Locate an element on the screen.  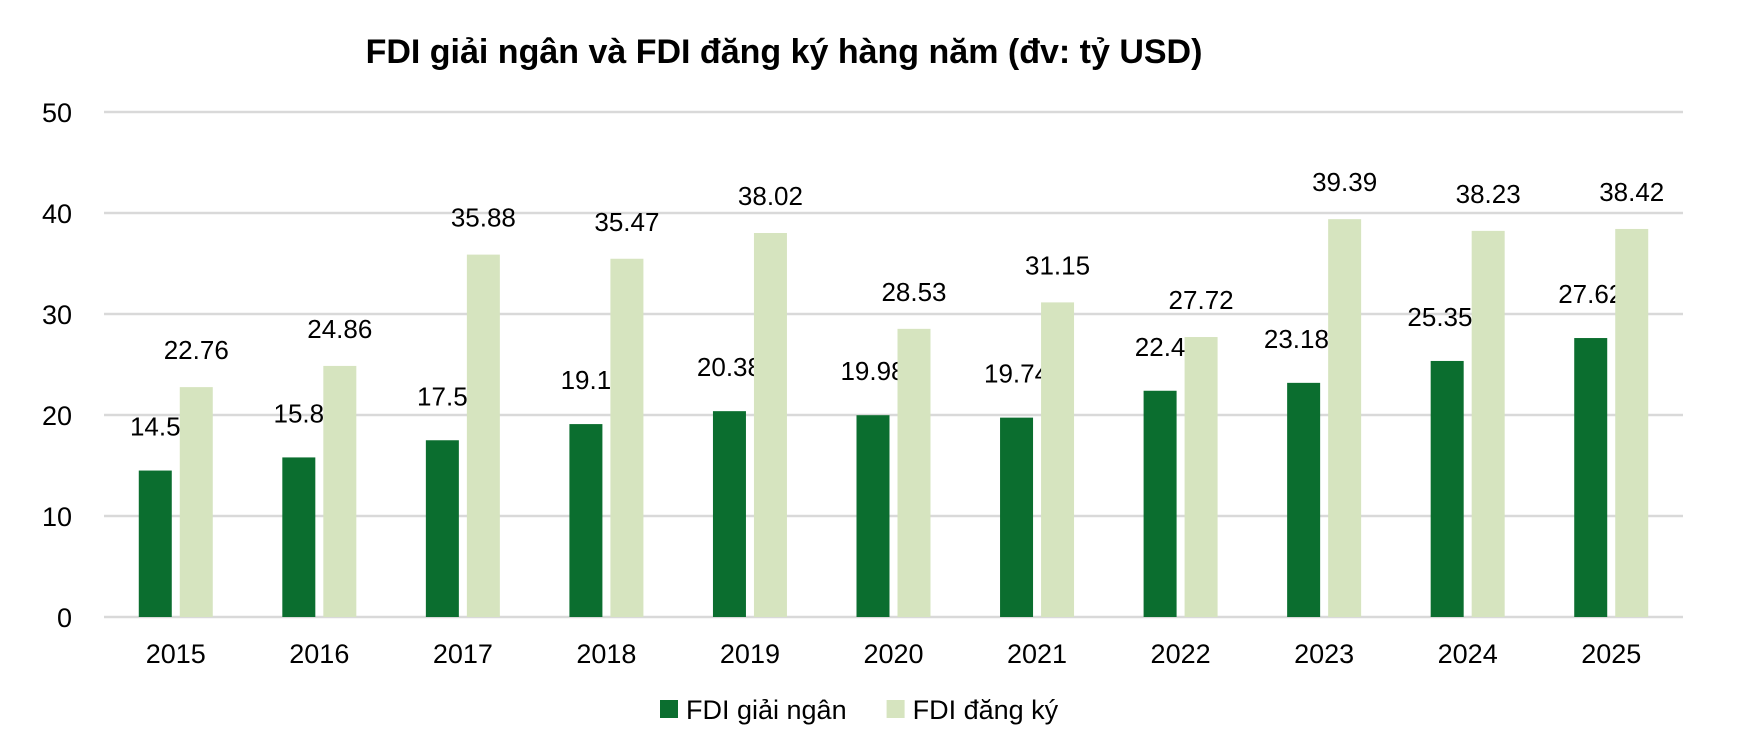
x-tick-label: 2015 is located at coordinates (176, 654).